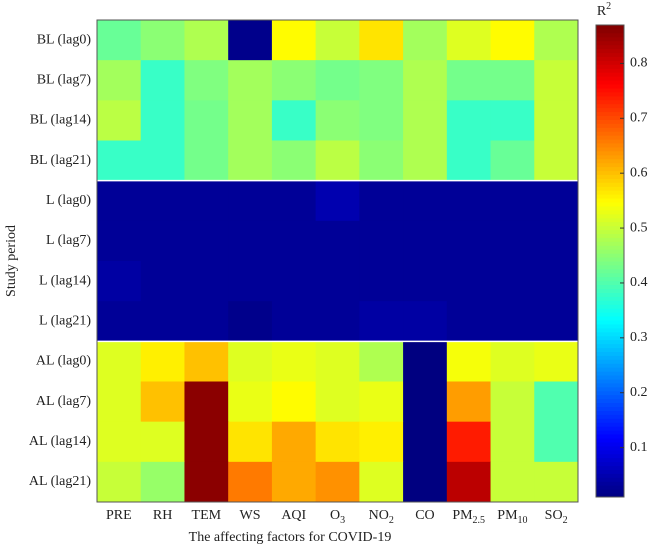  What do you see at coordinates (639, 63) in the screenshot?
I see `colorbar-tick-label: 0.8` at bounding box center [639, 63].